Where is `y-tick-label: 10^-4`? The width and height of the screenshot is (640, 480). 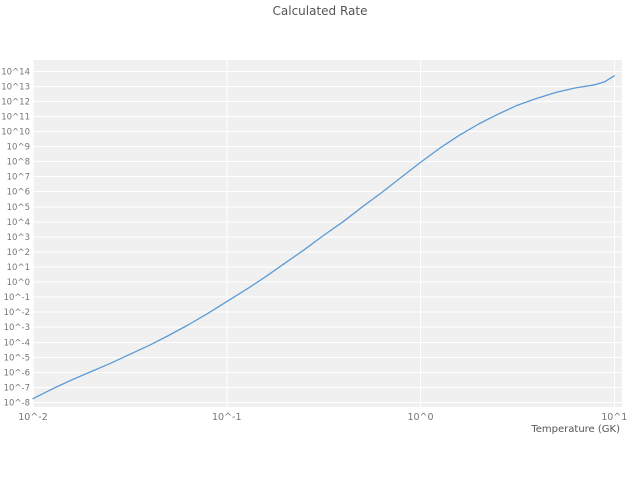 y-tick-label: 10^-4 is located at coordinates (17, 343).